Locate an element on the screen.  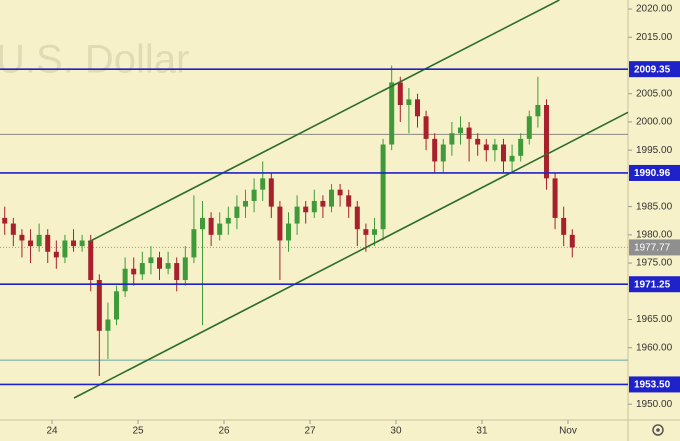
y-tick-label: 1980.00 is located at coordinates (654, 234).